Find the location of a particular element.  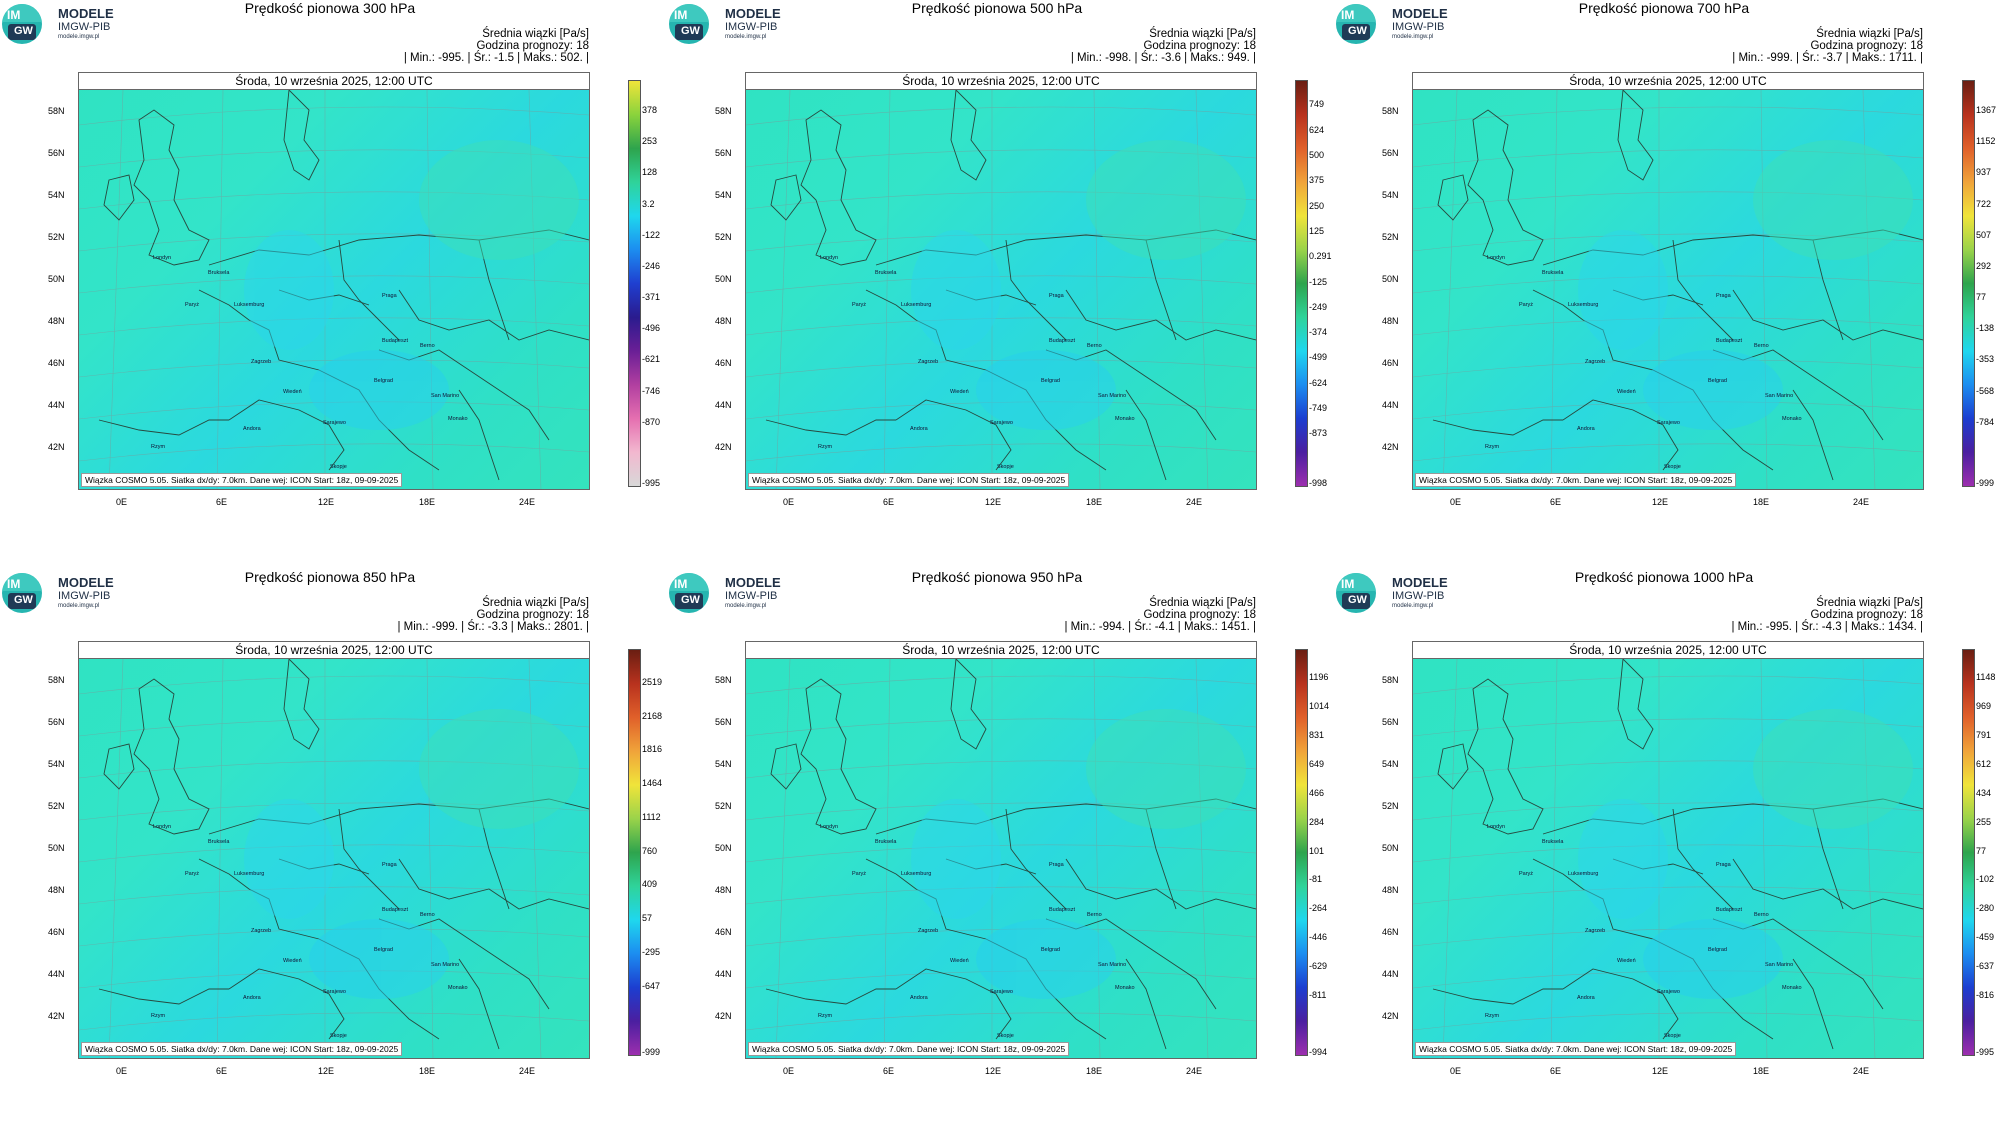

map-canvas is located at coordinates (1668, 858).